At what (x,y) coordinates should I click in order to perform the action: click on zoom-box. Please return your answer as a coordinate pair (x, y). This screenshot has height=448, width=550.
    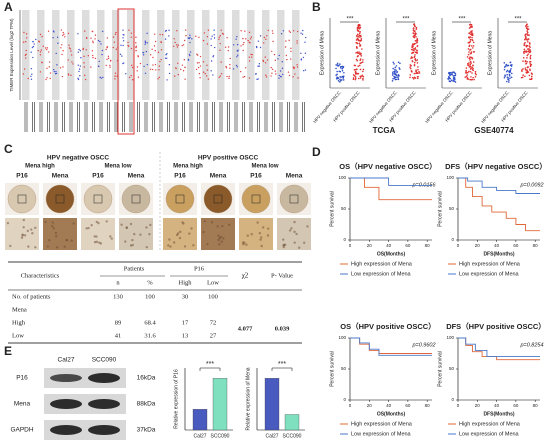
    Looking at the image, I should click on (256, 199).